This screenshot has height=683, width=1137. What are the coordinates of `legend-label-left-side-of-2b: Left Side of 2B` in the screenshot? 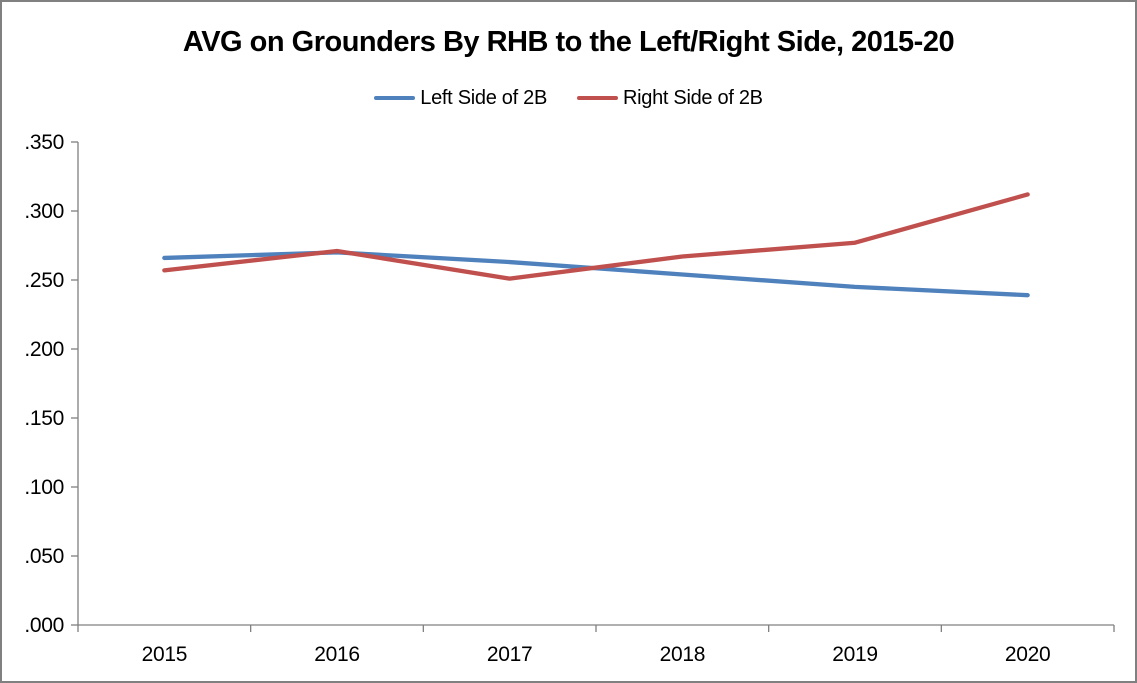 It's located at (483, 97).